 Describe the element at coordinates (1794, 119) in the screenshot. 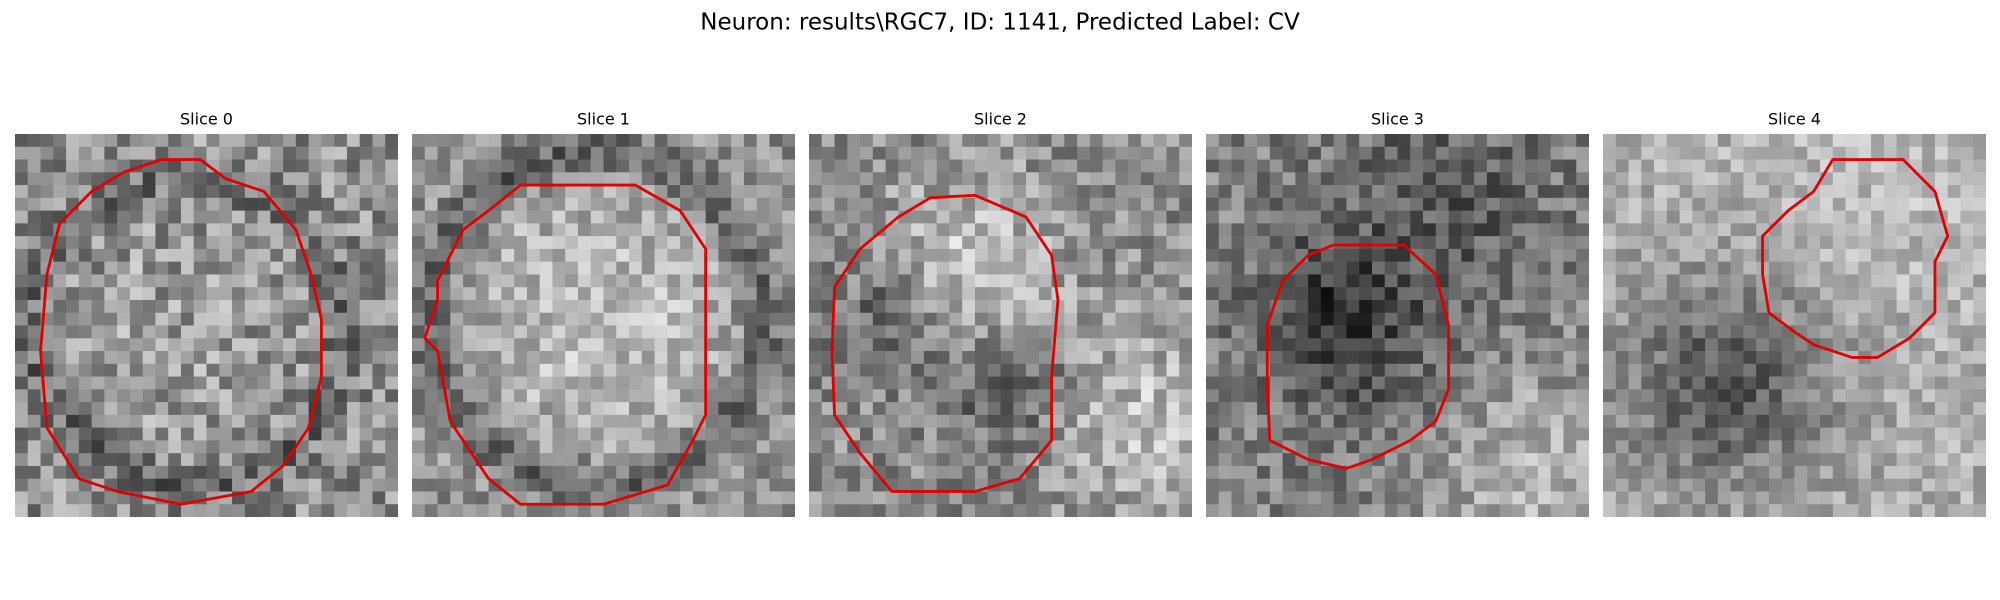

I see `slice-title: Slice 4` at that location.